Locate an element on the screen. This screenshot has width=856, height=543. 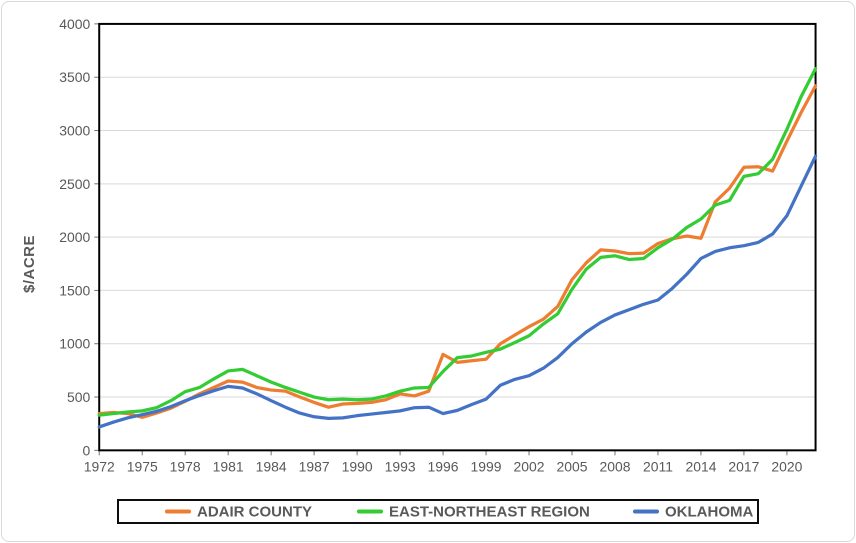
x-tick-label: 1972 is located at coordinates (99, 466).